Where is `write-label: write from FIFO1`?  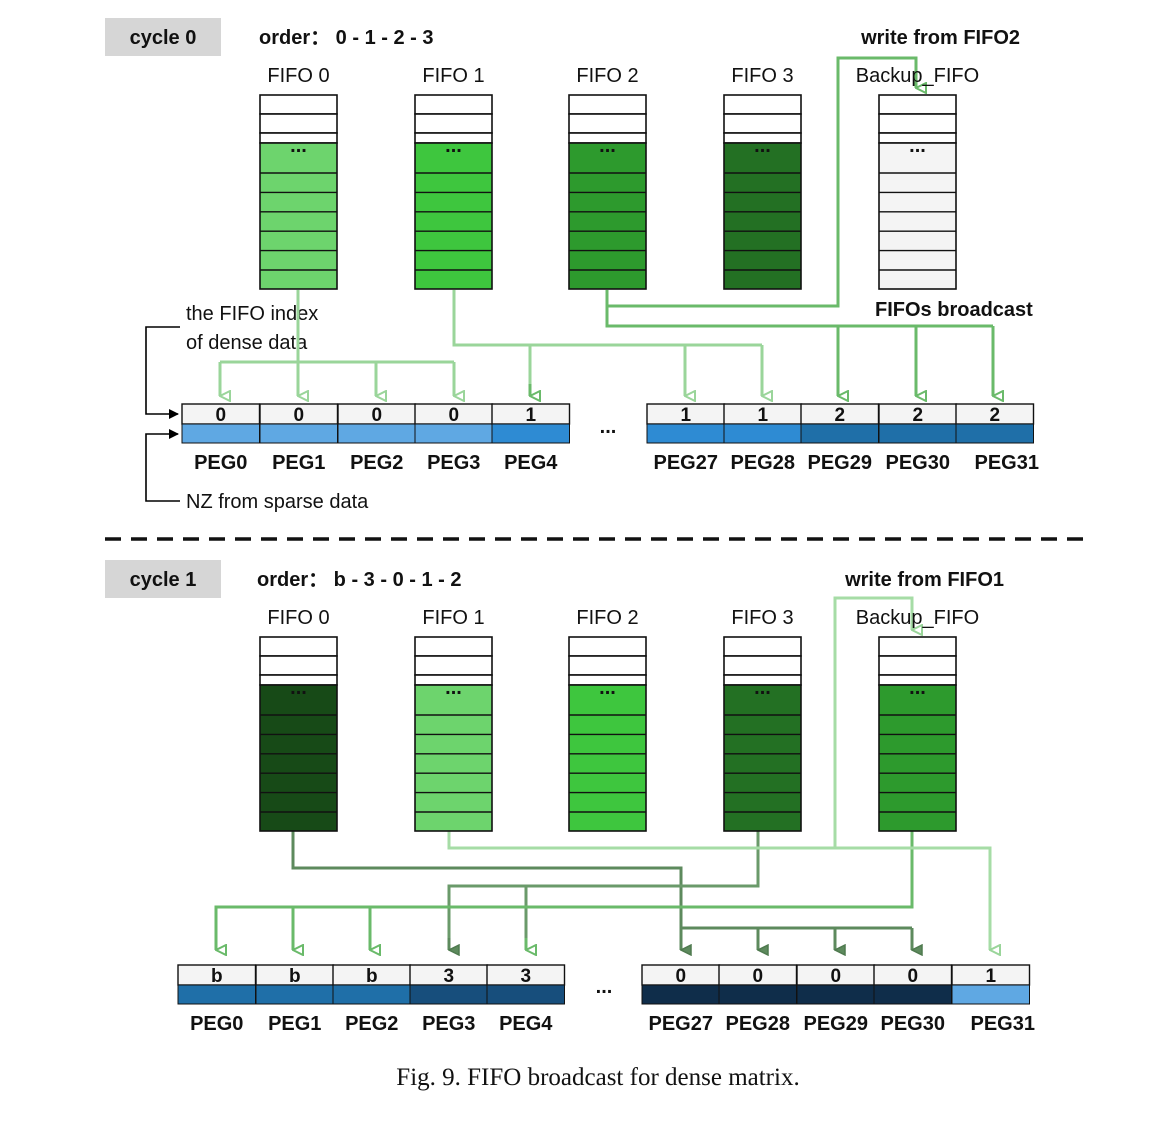
write-label: write from FIFO1 is located at coordinates (924, 580).